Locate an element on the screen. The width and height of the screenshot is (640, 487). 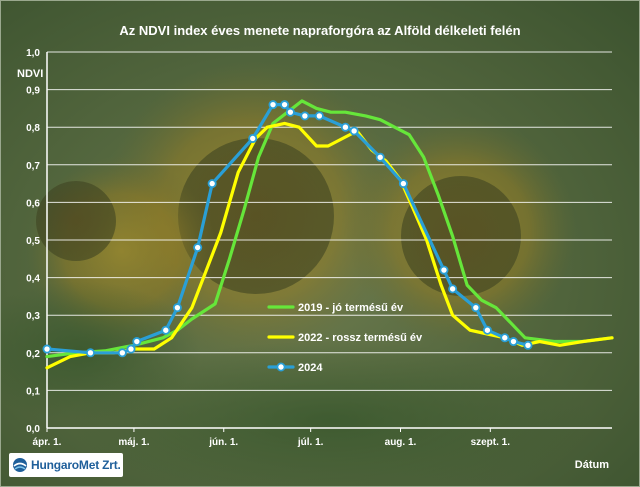
y-tick-label: 0,5 is located at coordinates (33, 241).